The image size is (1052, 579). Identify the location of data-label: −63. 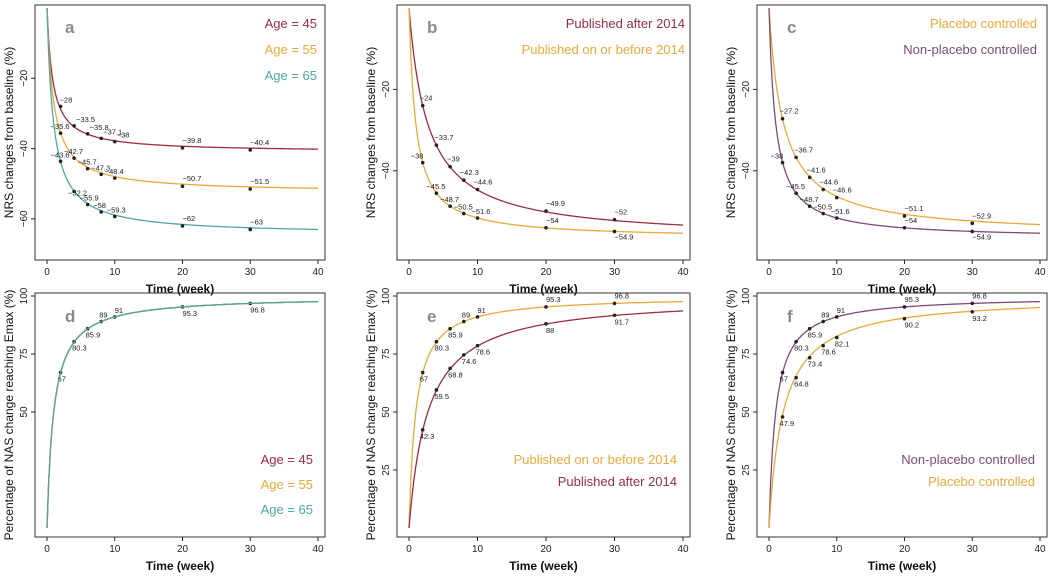
(256, 221).